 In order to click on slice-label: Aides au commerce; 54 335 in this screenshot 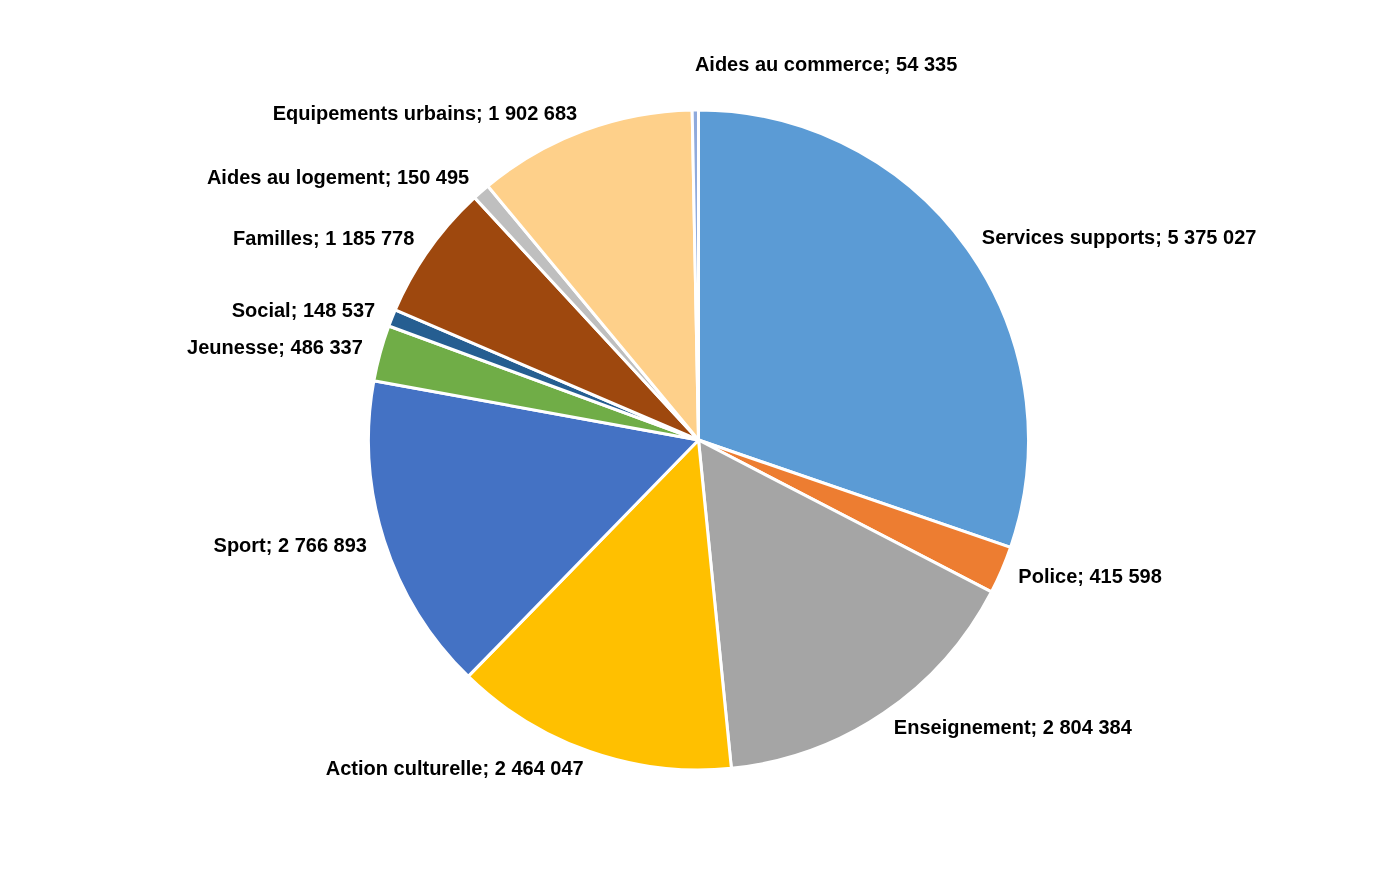, I will do `click(826, 64)`.